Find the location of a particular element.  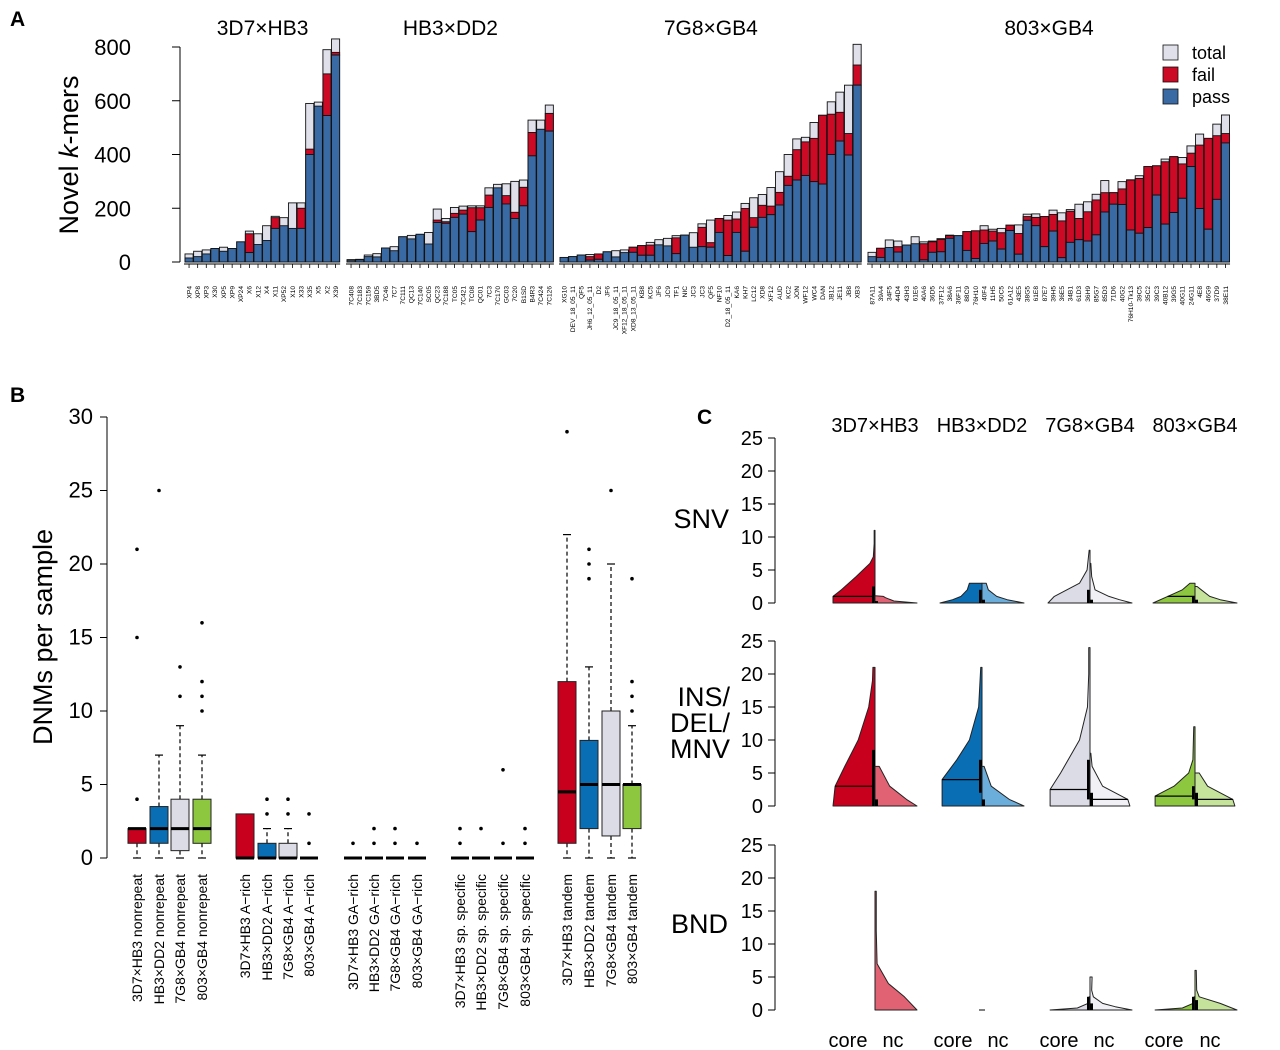

legend-label-pass: pass is located at coordinates (1211, 97).